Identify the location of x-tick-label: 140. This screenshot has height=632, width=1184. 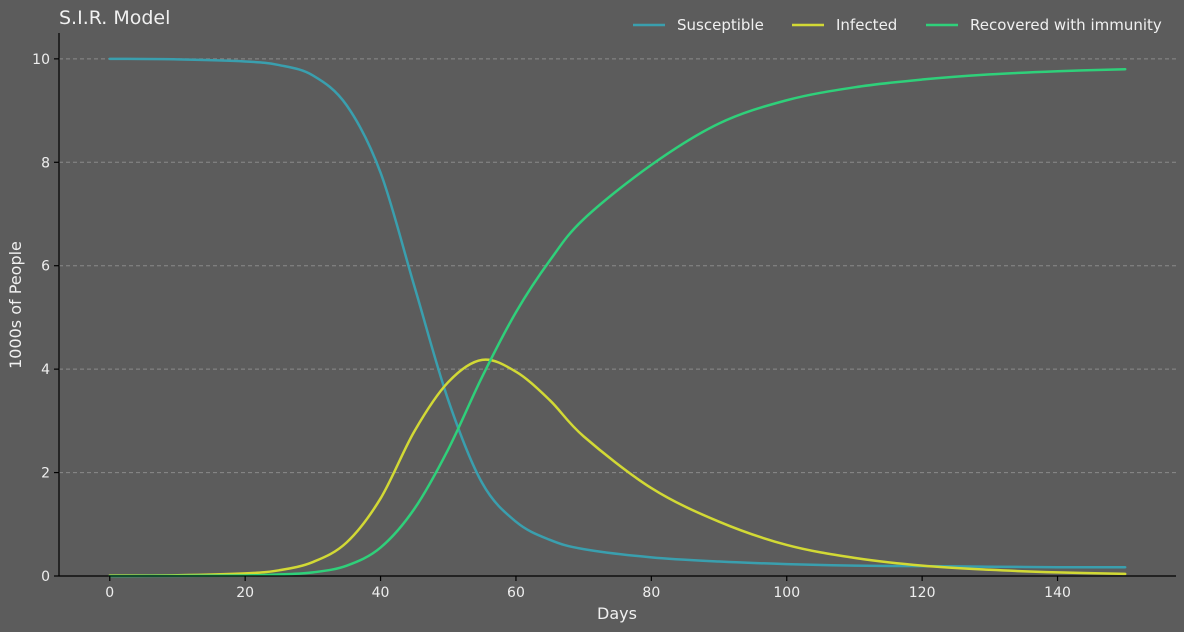
(1057, 593).